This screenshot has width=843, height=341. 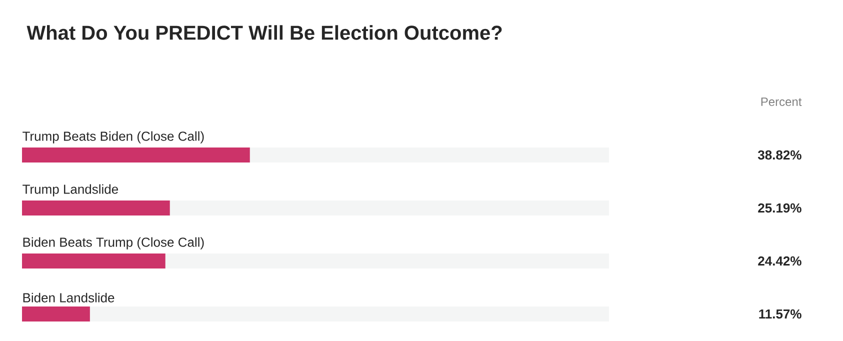 What do you see at coordinates (113, 137) in the screenshot?
I see `y-tick-label: Trump Beats Biden (Close Call)` at bounding box center [113, 137].